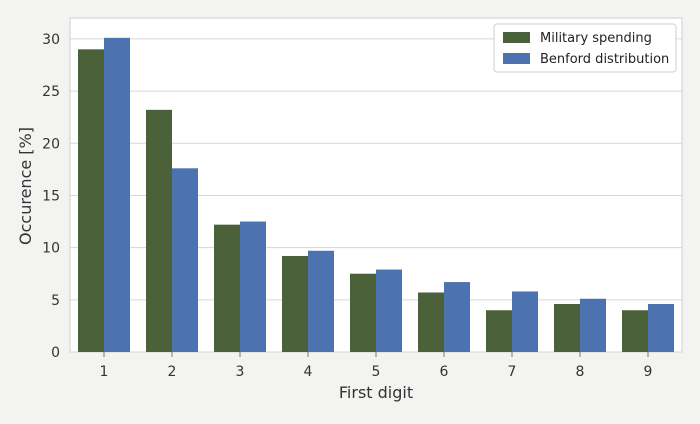  I want to click on x-tick-label: 1, so click(104, 372).